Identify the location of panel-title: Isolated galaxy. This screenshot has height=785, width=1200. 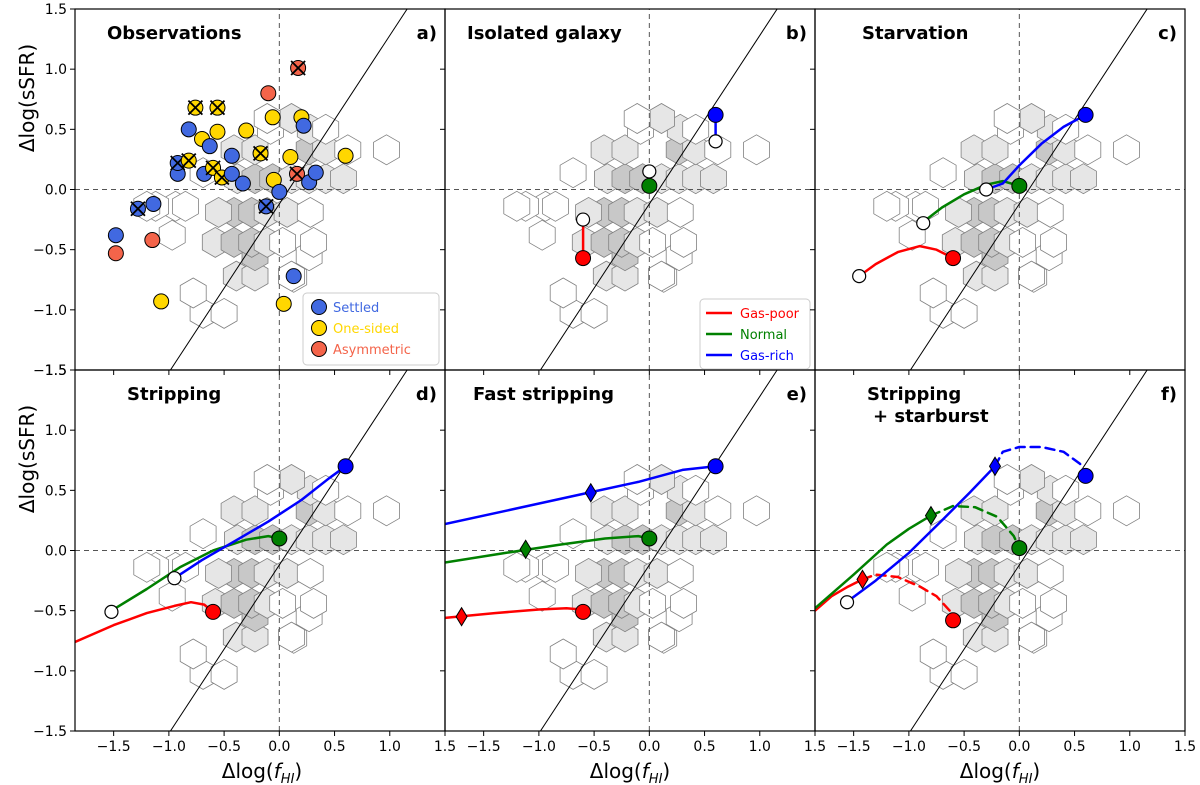
(544, 33).